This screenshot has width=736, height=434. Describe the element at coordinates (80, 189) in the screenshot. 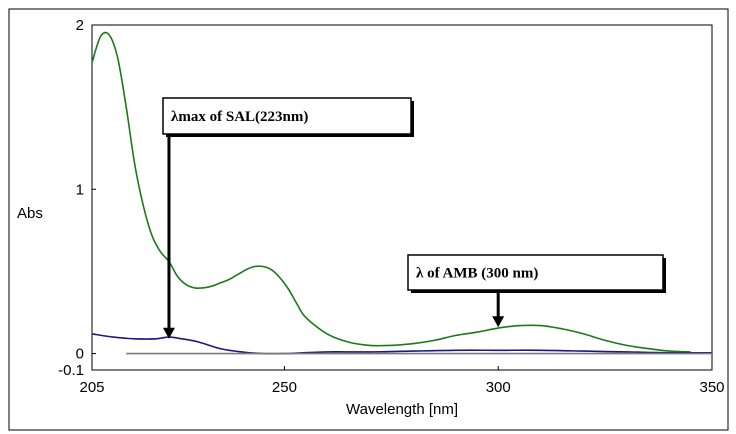

I see `y-tick-label: 1` at that location.